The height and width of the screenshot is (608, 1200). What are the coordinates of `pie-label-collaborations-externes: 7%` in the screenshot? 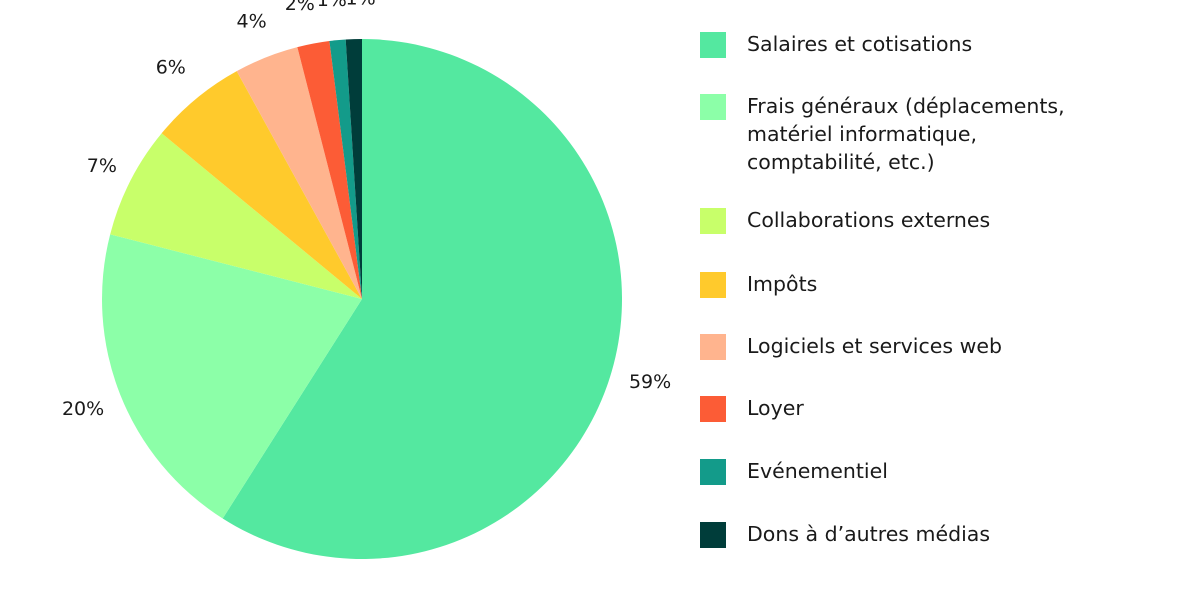 It's located at (102, 166).